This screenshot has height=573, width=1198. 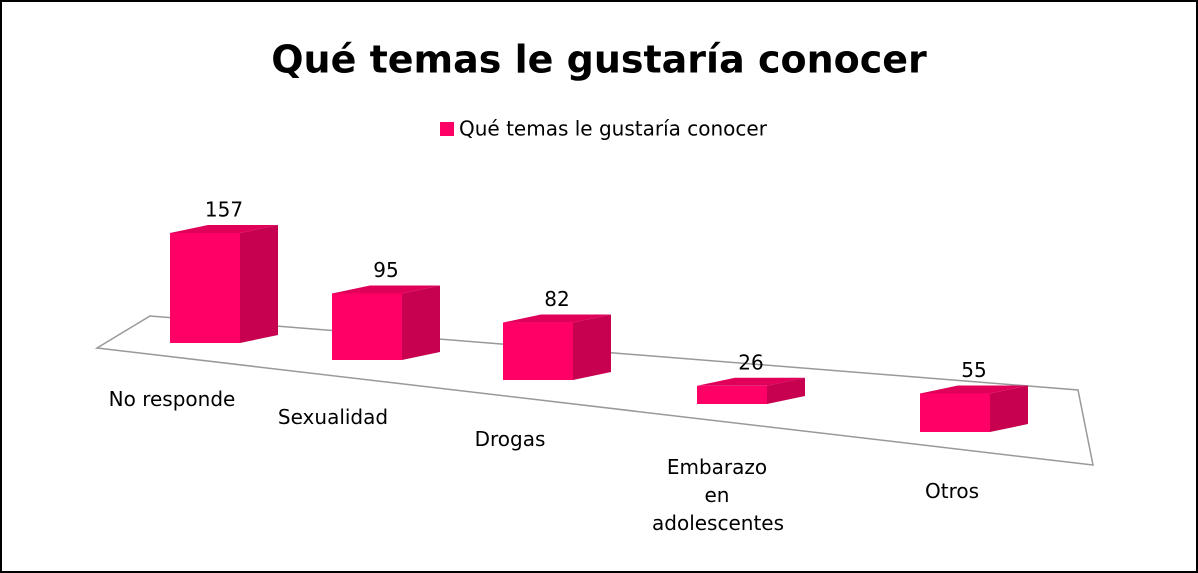 What do you see at coordinates (973, 370) in the screenshot?
I see `data-label: 55` at bounding box center [973, 370].